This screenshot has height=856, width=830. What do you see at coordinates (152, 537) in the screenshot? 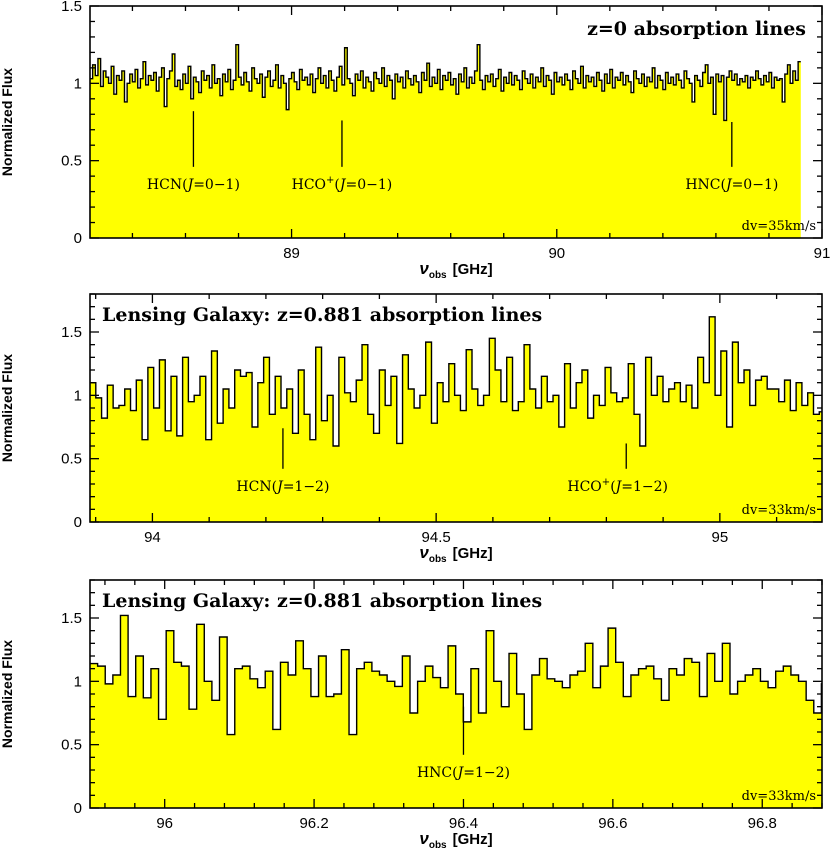
I see `x-tick-label: 94` at bounding box center [152, 537].